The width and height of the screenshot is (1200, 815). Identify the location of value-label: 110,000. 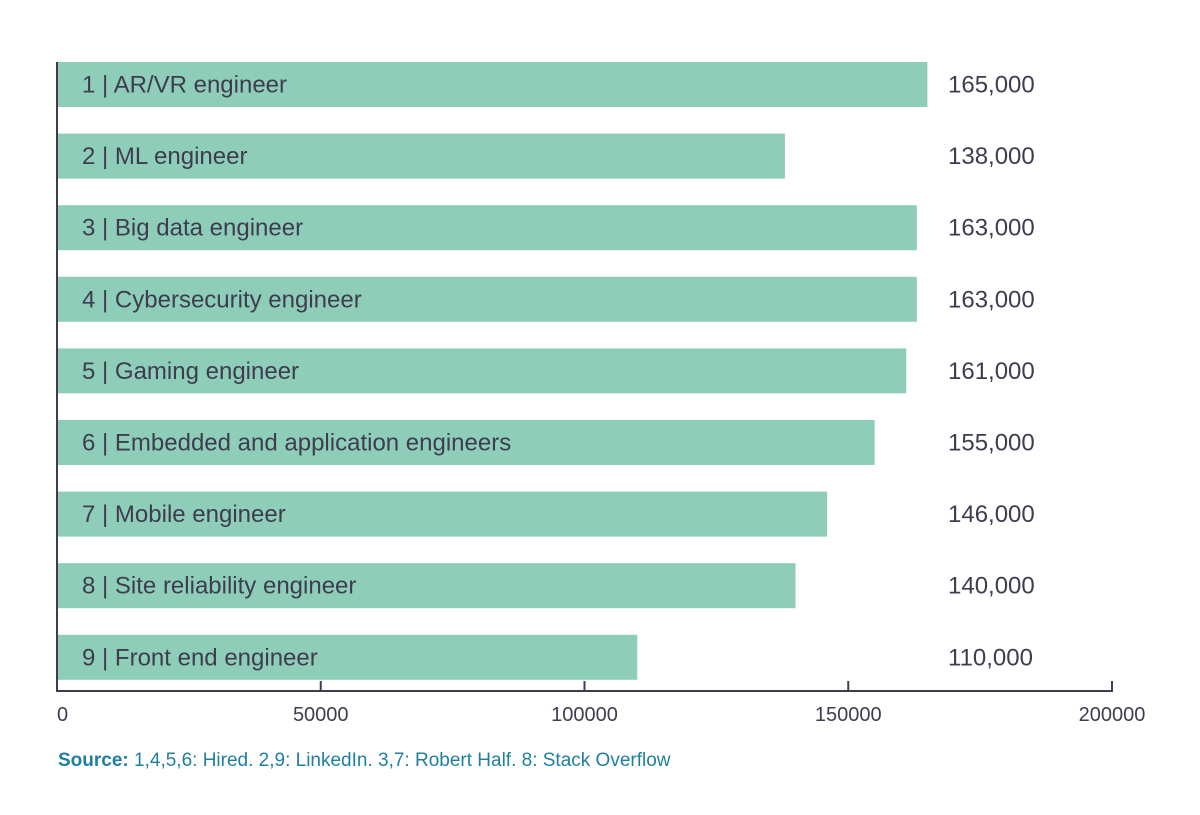
(990, 657).